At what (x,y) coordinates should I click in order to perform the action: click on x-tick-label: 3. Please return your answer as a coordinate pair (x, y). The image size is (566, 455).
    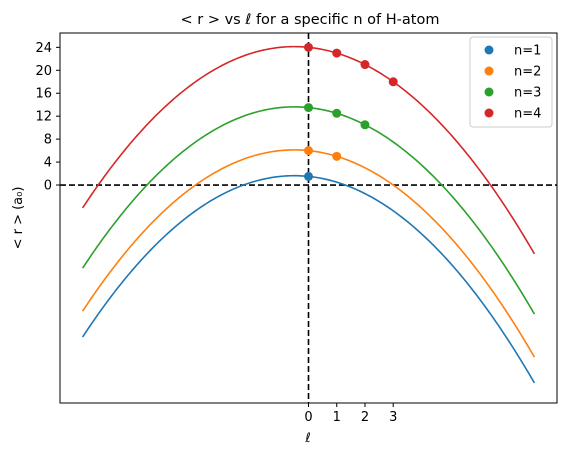
    Looking at the image, I should click on (393, 417).